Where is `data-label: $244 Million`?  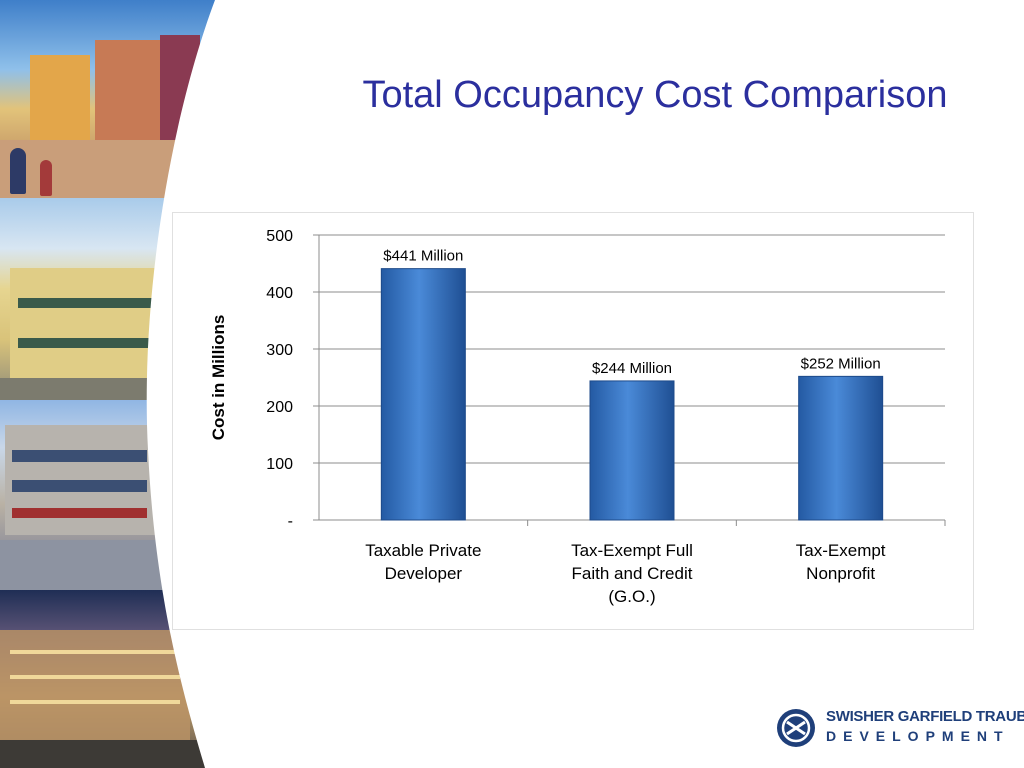 data-label: $244 Million is located at coordinates (632, 368).